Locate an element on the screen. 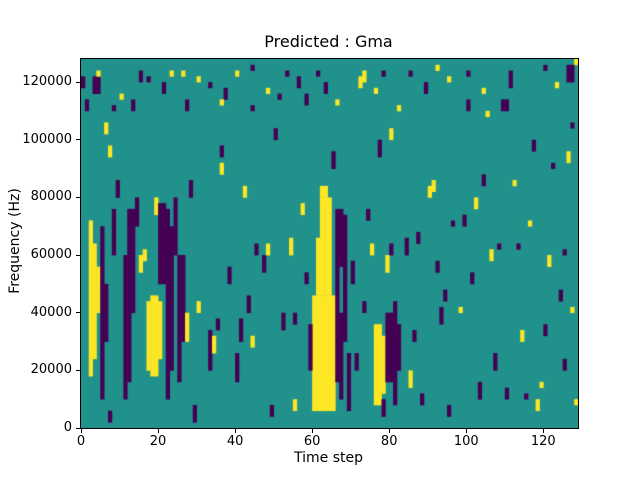 This screenshot has width=640, height=480. x-tick-label: 120 is located at coordinates (543, 441).